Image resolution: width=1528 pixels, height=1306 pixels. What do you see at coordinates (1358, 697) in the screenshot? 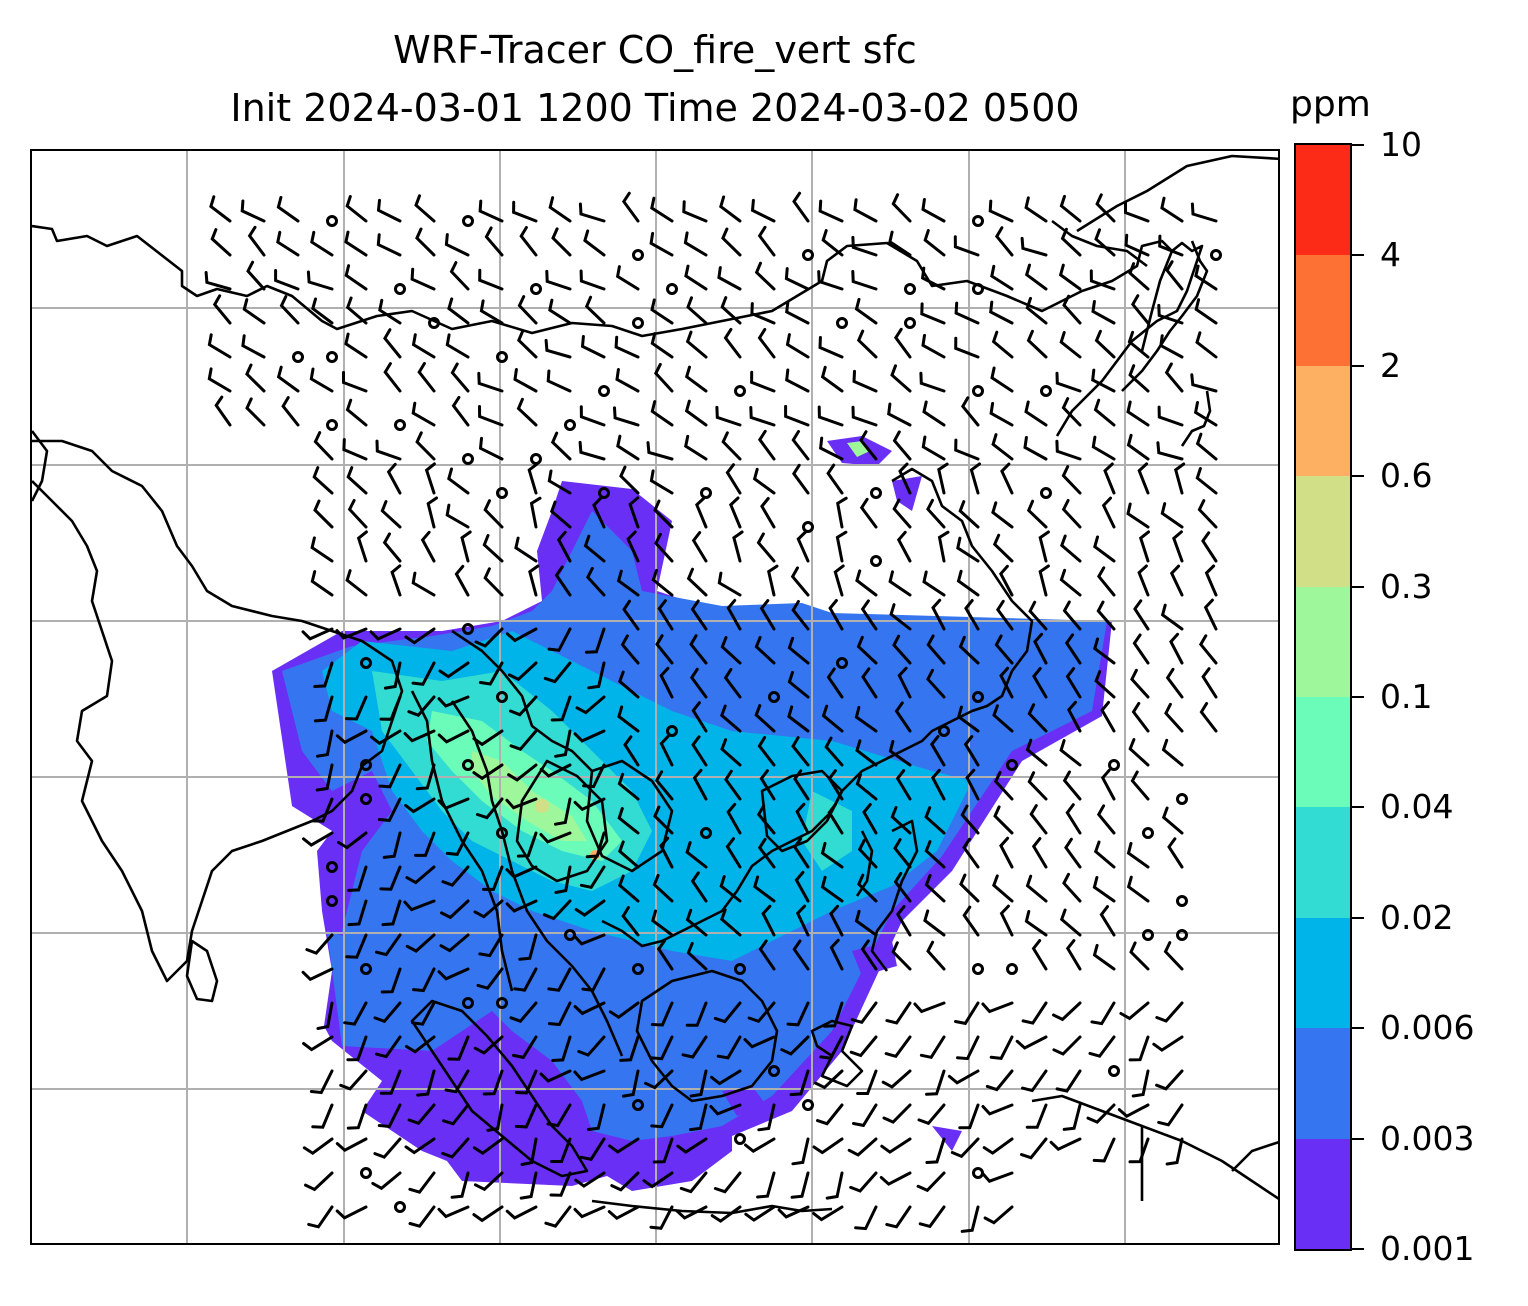
I see `colorbar-tick` at bounding box center [1358, 697].